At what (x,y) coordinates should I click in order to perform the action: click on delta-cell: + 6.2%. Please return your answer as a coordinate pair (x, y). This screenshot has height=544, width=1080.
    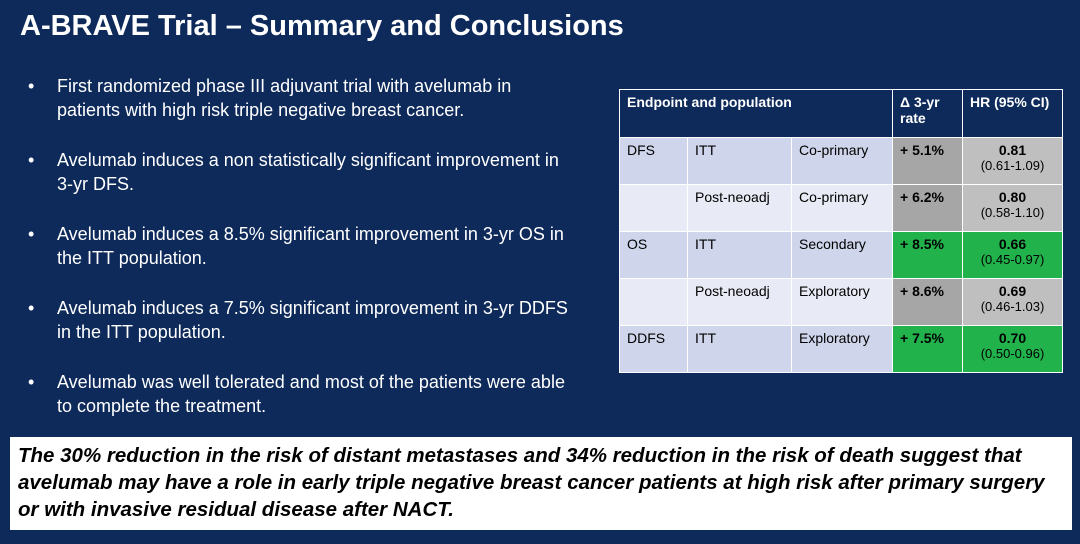
    Looking at the image, I should click on (927, 208).